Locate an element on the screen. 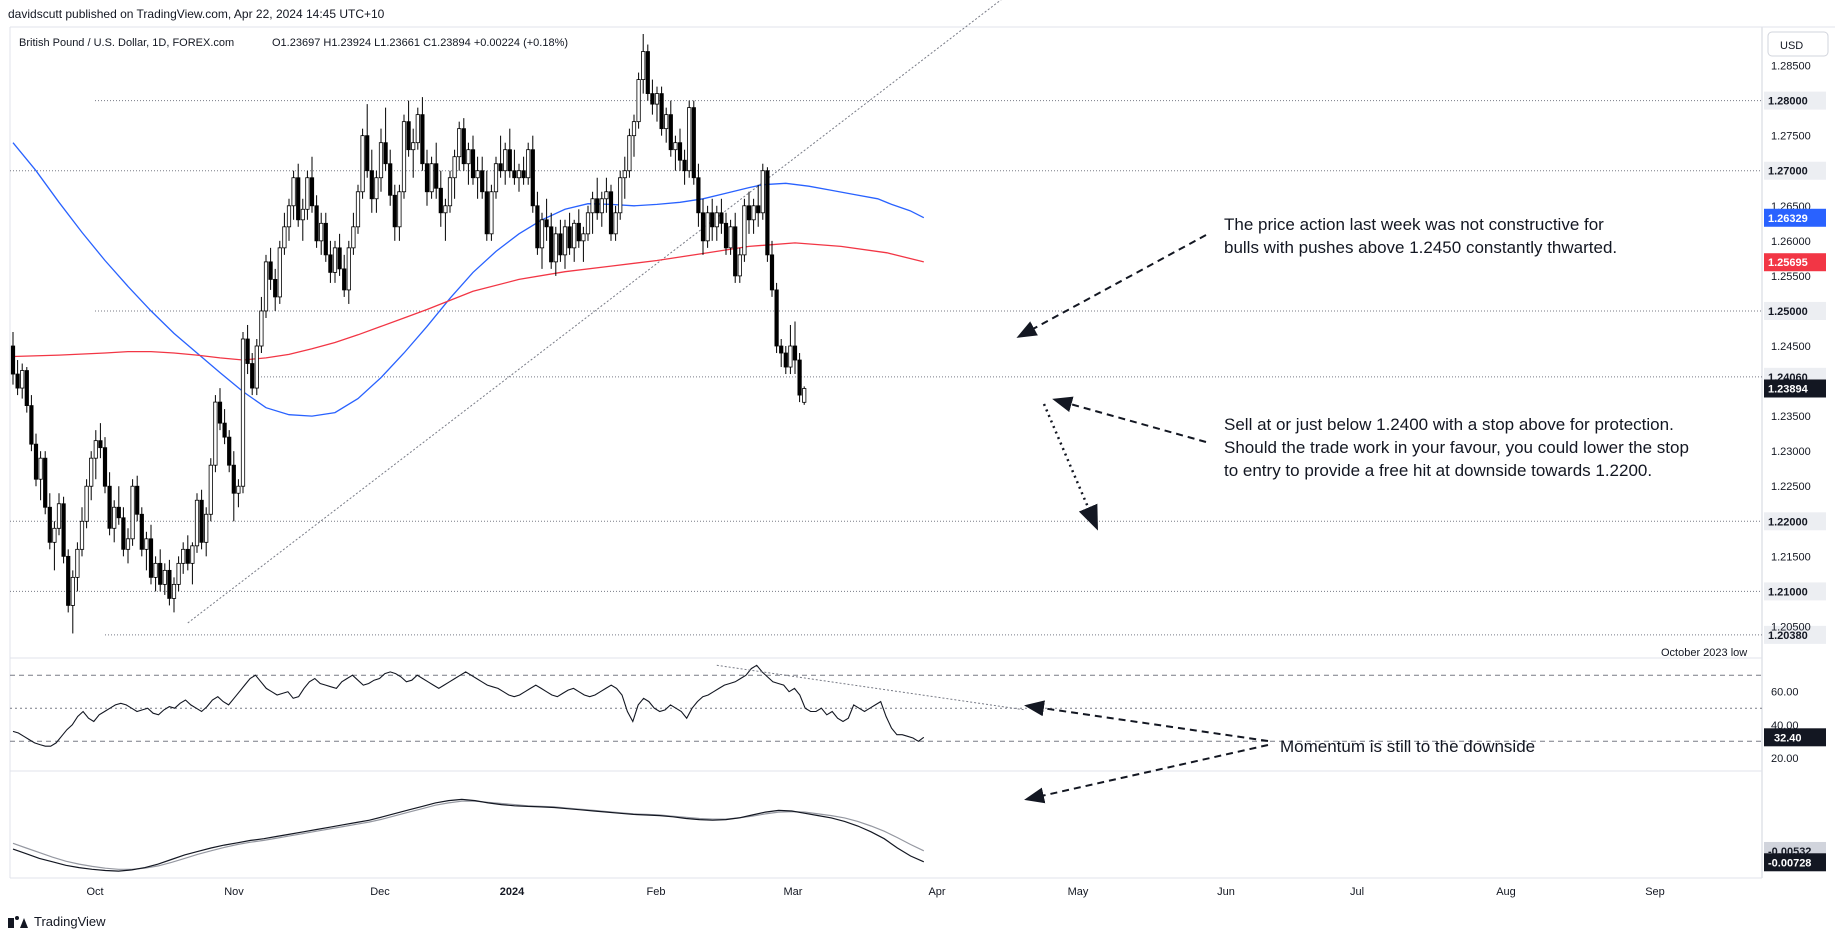  price-tick-label: 1.23000 is located at coordinates (1791, 452).